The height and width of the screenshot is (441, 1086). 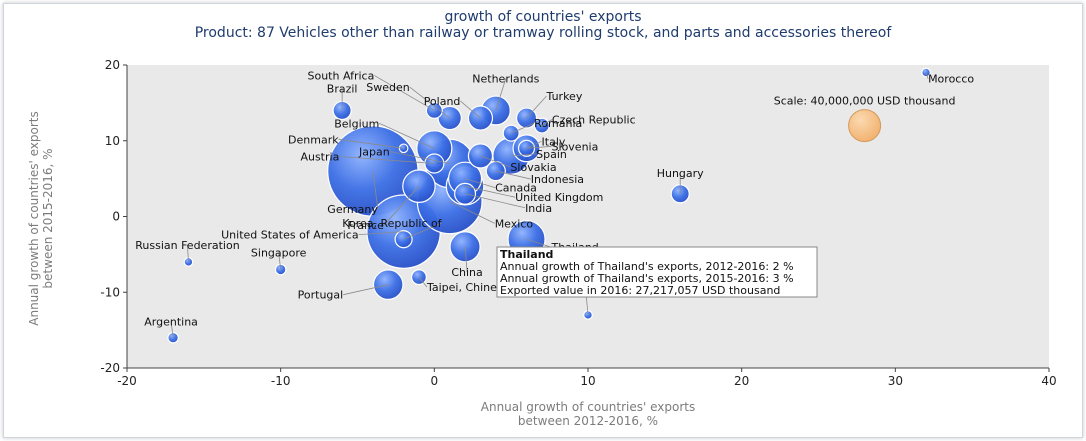 I want to click on x-tick-label: 30, so click(x=895, y=381).